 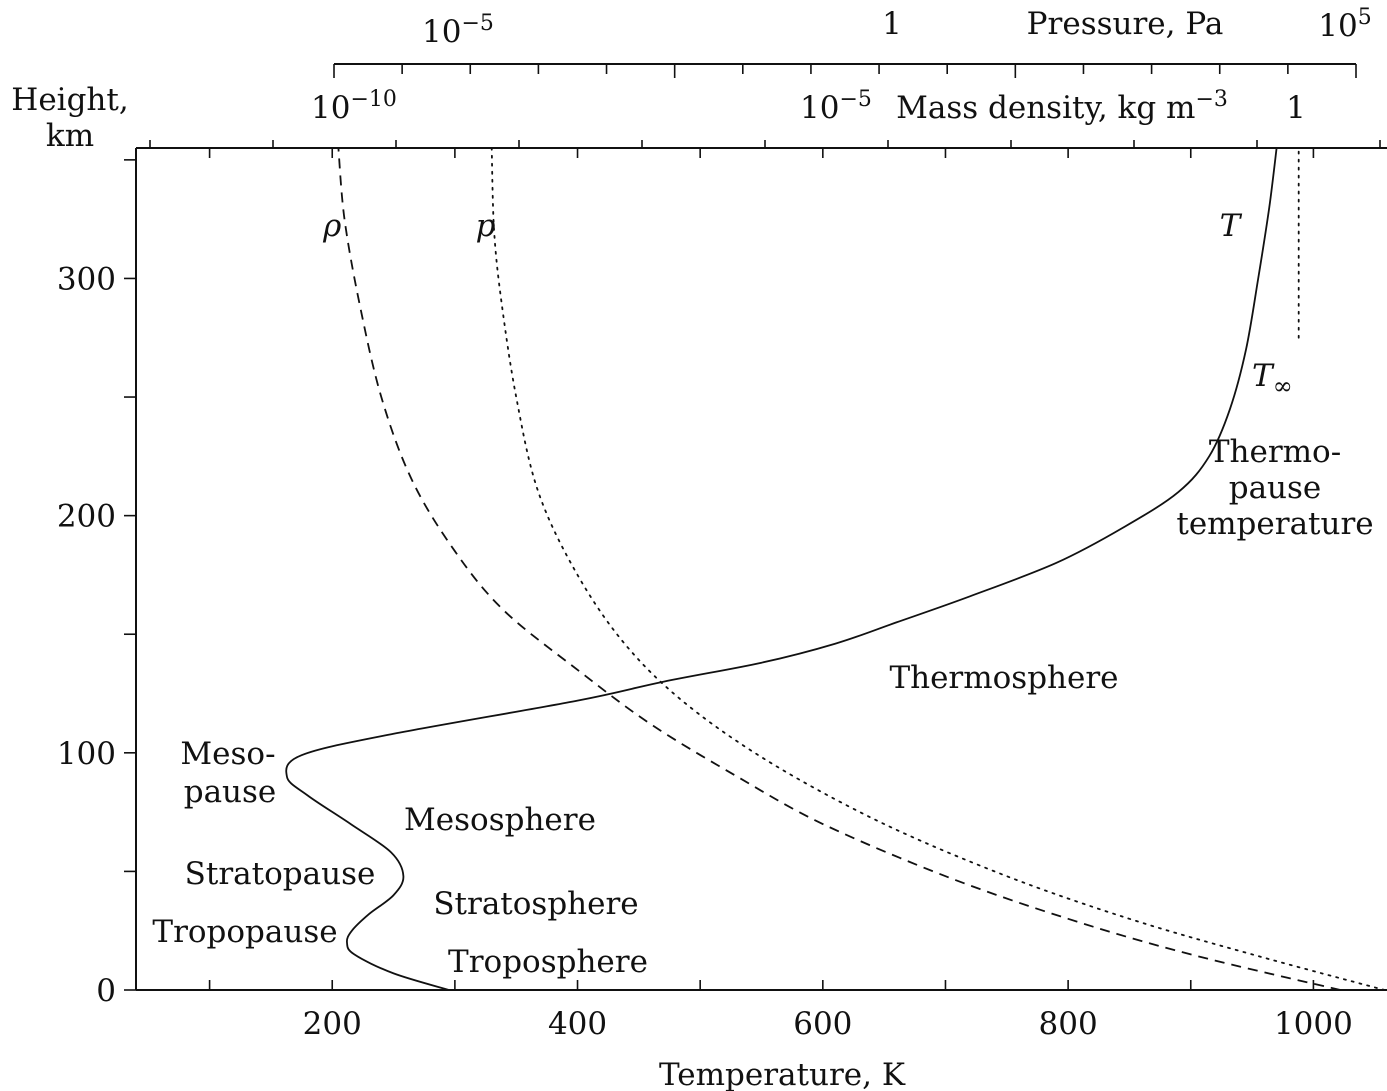 I want to click on x-tick-labels: 200 400 600 800 1000, so click(x=828, y=1024).